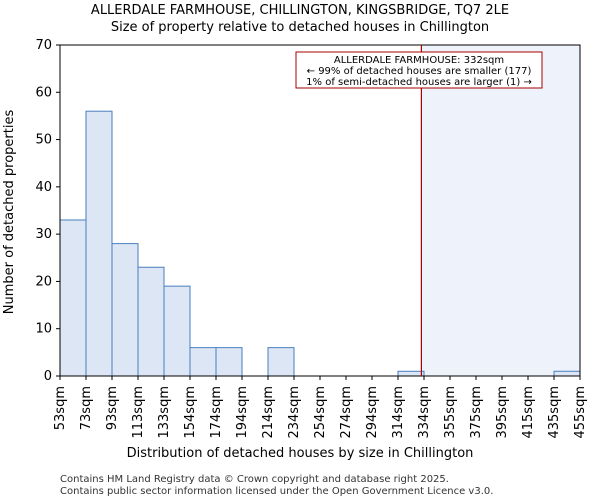 Image resolution: width=600 pixels, height=500 pixels. I want to click on y-tick-label: 70, so click(43, 45).